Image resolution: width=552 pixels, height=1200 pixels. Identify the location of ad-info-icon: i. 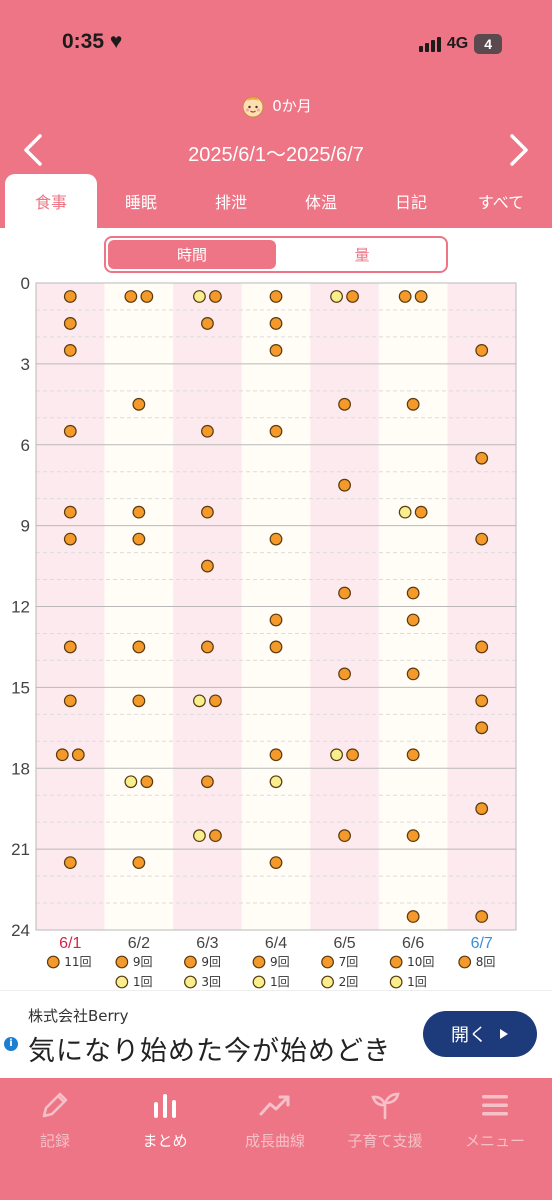
(11, 1044).